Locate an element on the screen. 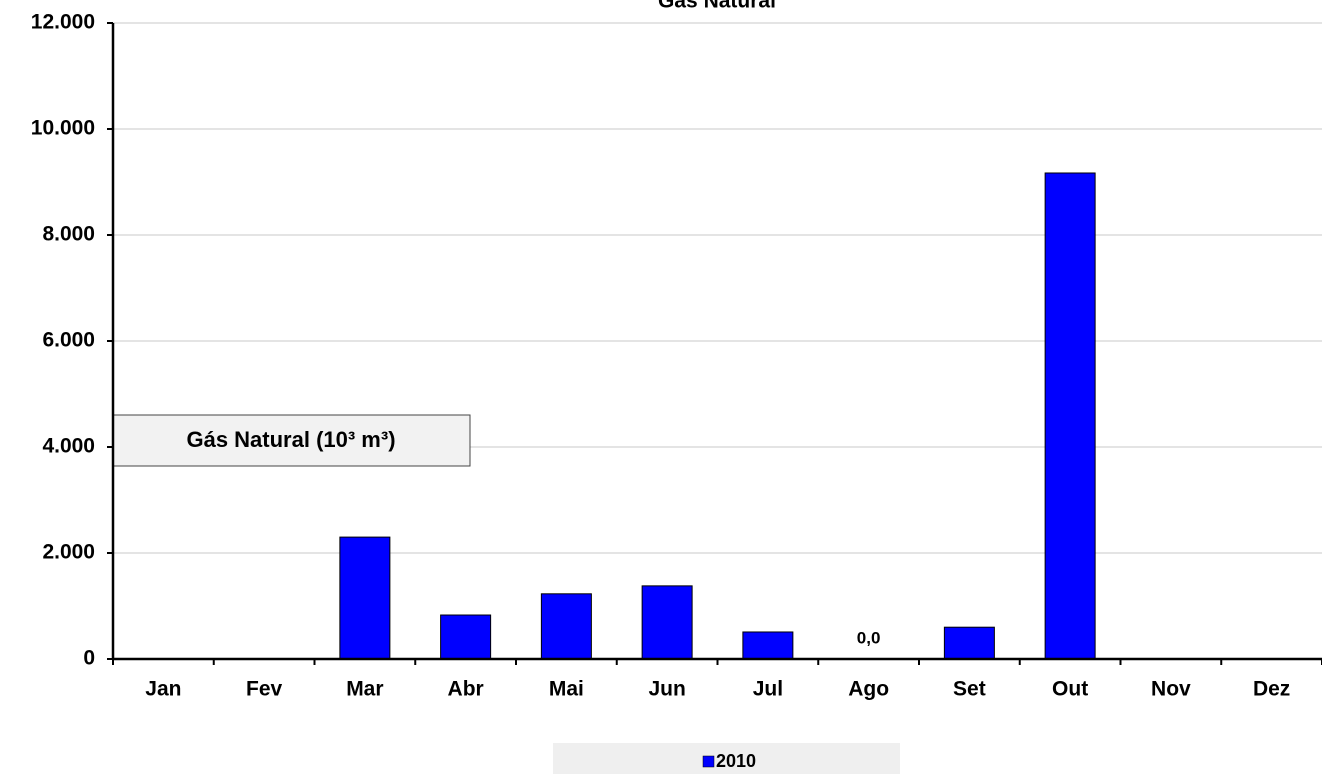 This screenshot has height=774, width=1322. x-tick-label: Set is located at coordinates (969, 689).